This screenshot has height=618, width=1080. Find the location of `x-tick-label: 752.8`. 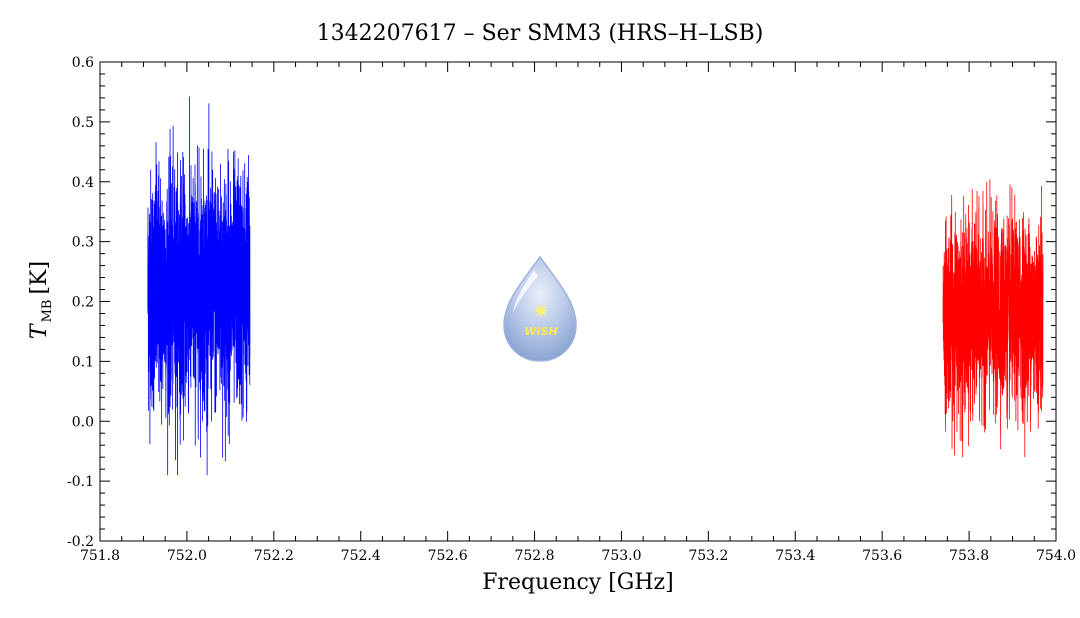

x-tick-label: 752.8 is located at coordinates (534, 556).